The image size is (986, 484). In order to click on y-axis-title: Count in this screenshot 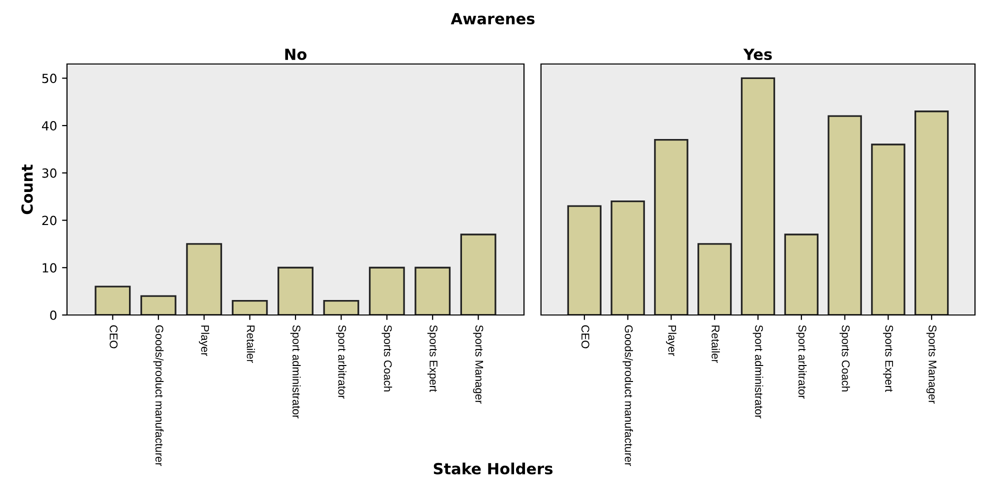, I will do `click(27, 189)`.